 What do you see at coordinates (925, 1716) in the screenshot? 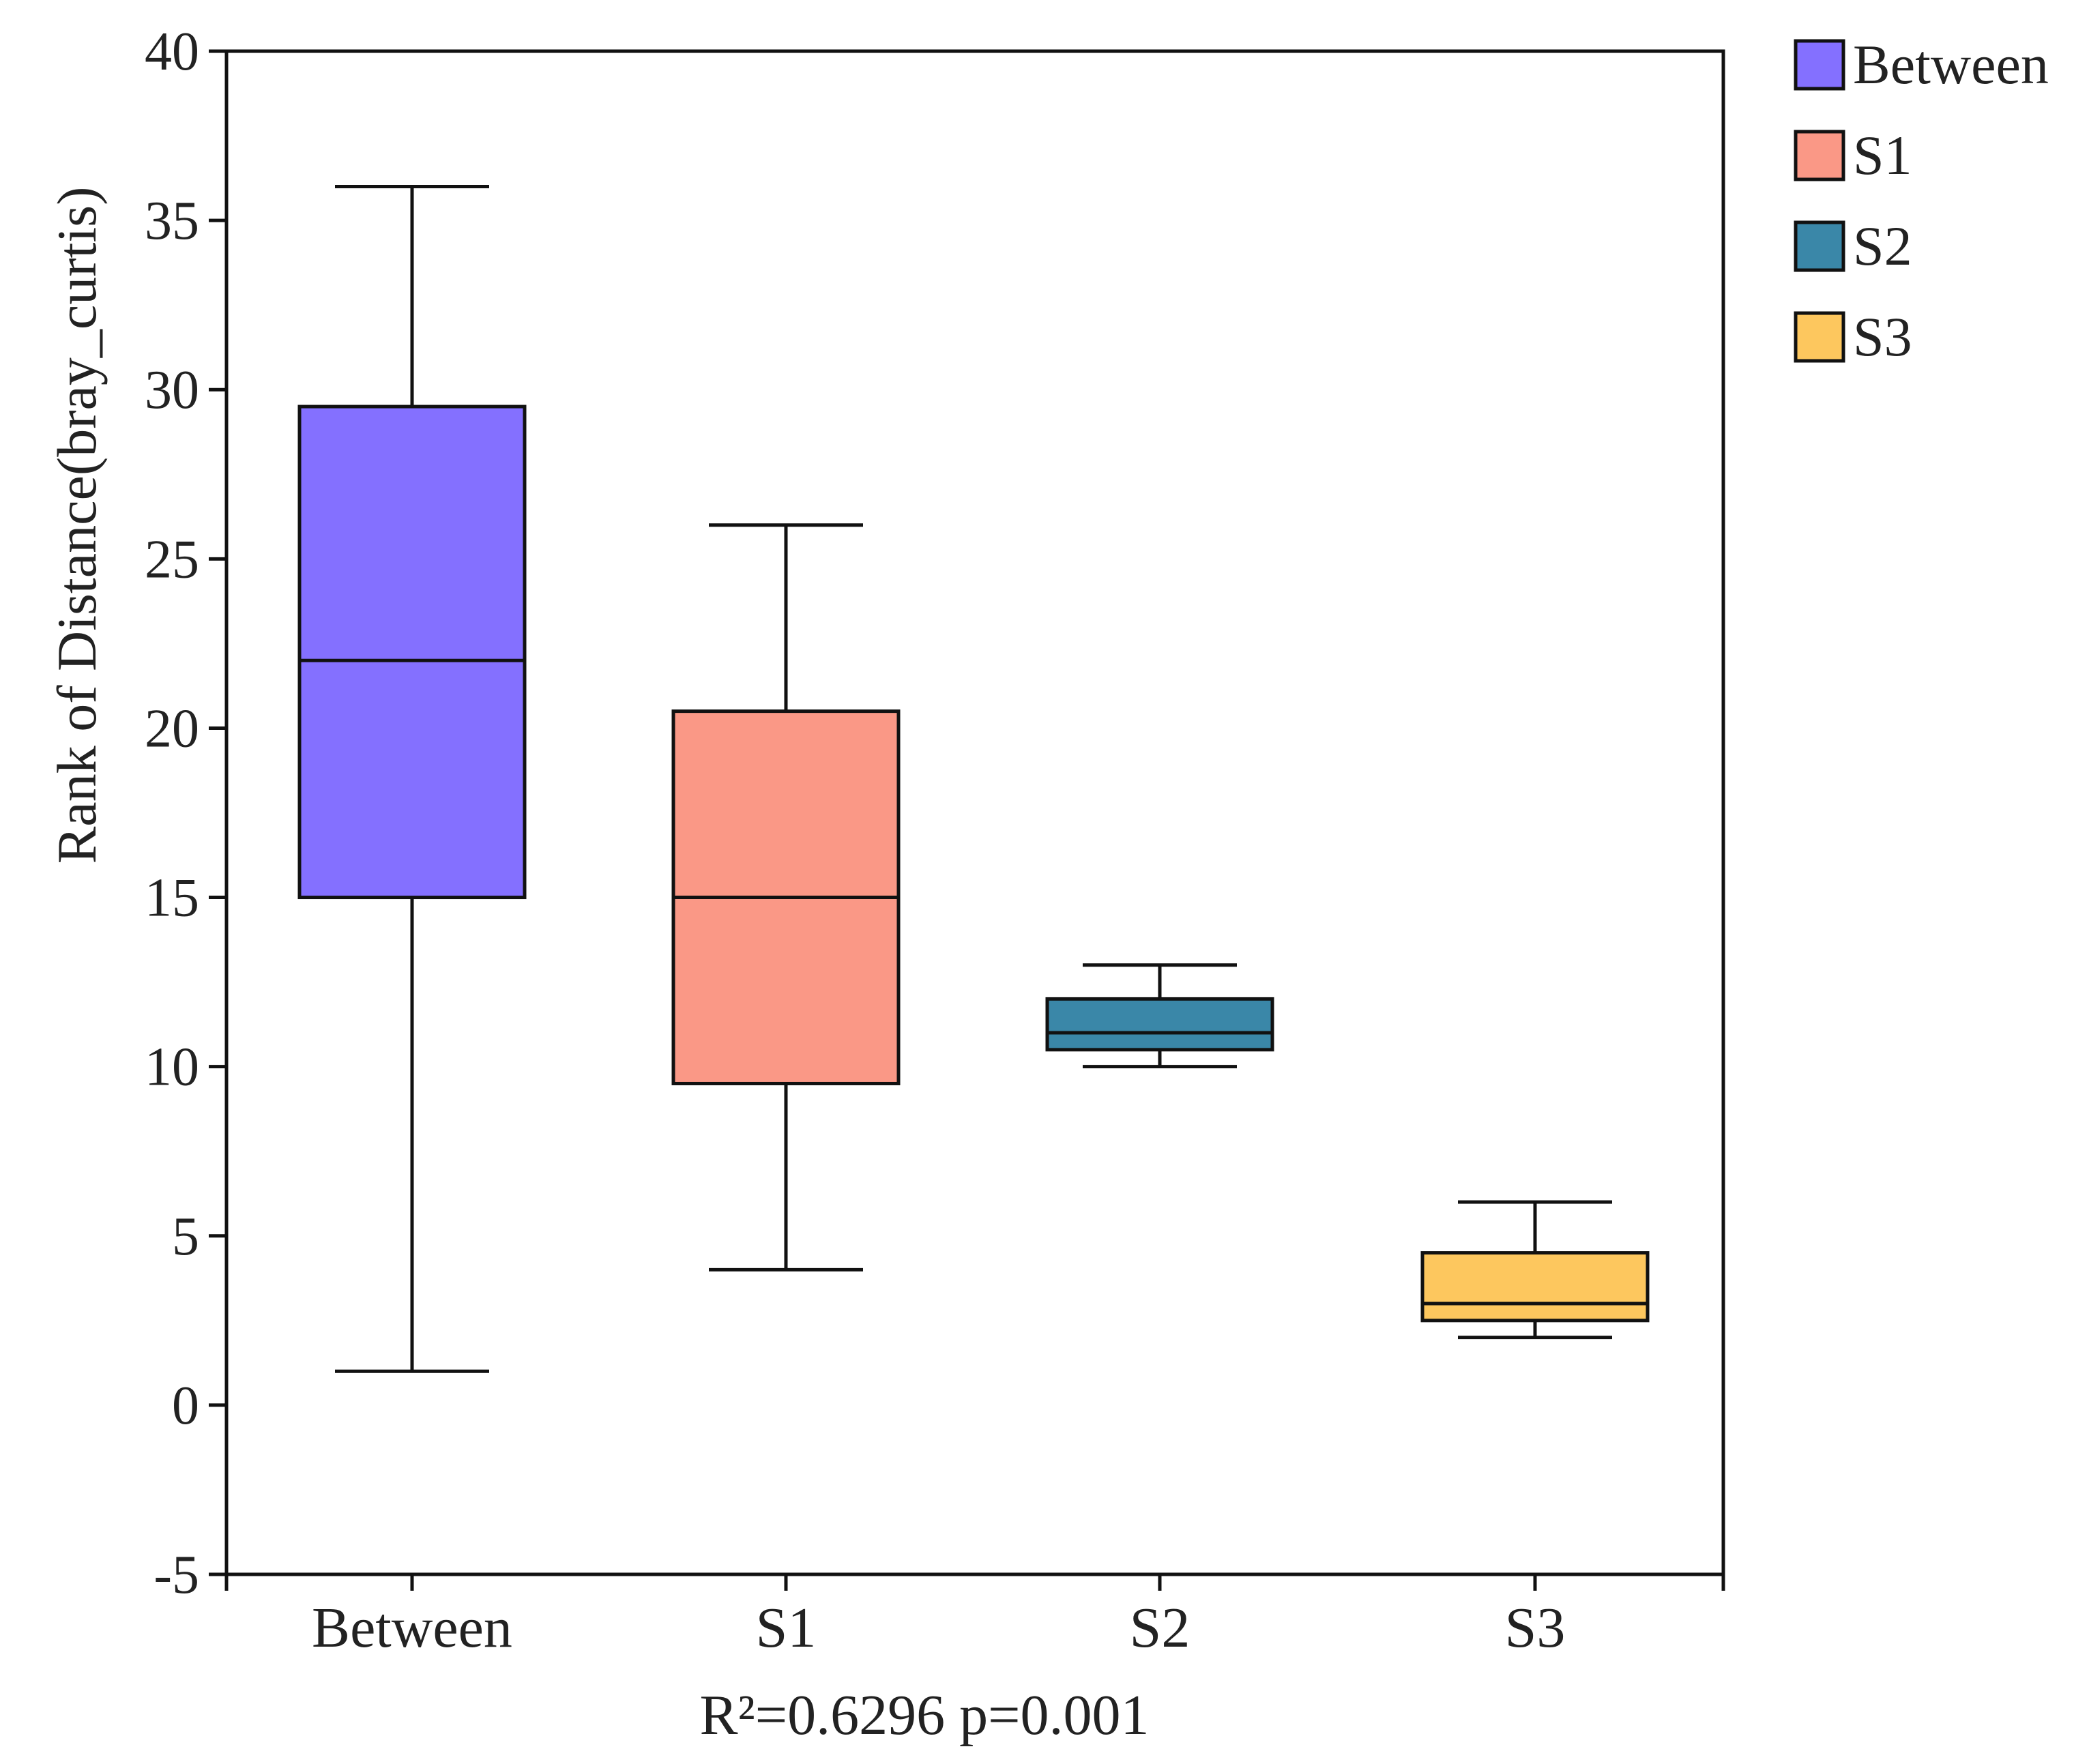
I see `stats-annotation: R²=0.6296 p=0.001` at bounding box center [925, 1716].